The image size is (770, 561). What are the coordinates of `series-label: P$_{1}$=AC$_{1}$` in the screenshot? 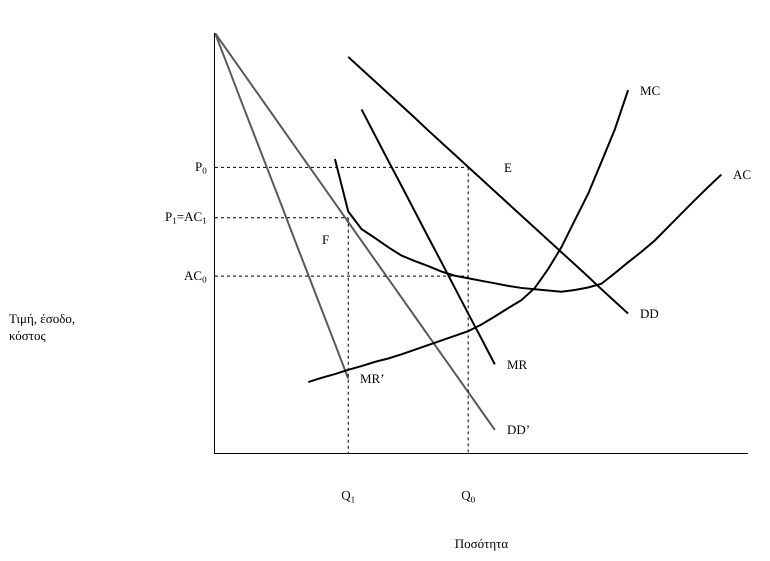 It's located at (186, 217).